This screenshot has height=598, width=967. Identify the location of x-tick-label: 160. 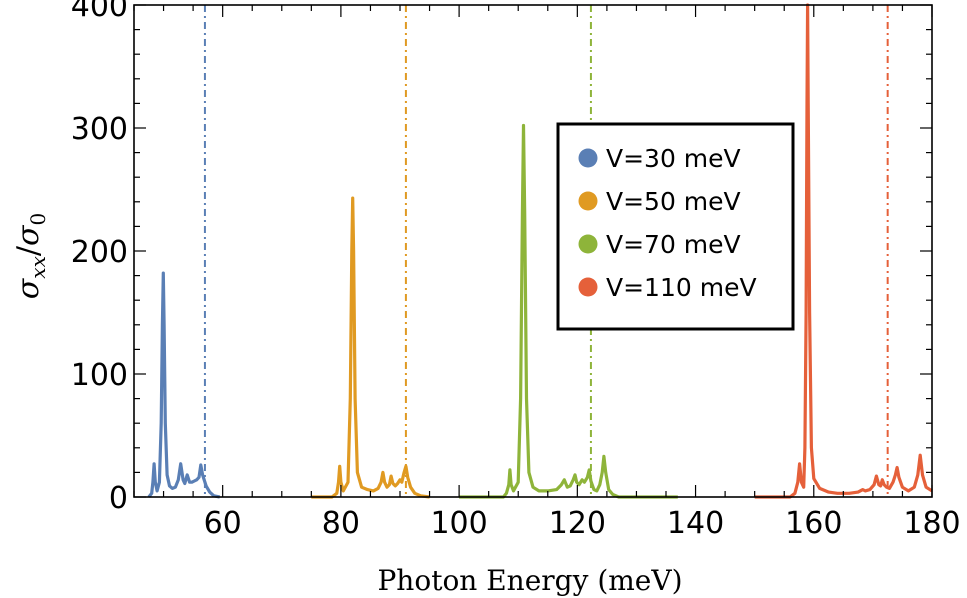
(813, 523).